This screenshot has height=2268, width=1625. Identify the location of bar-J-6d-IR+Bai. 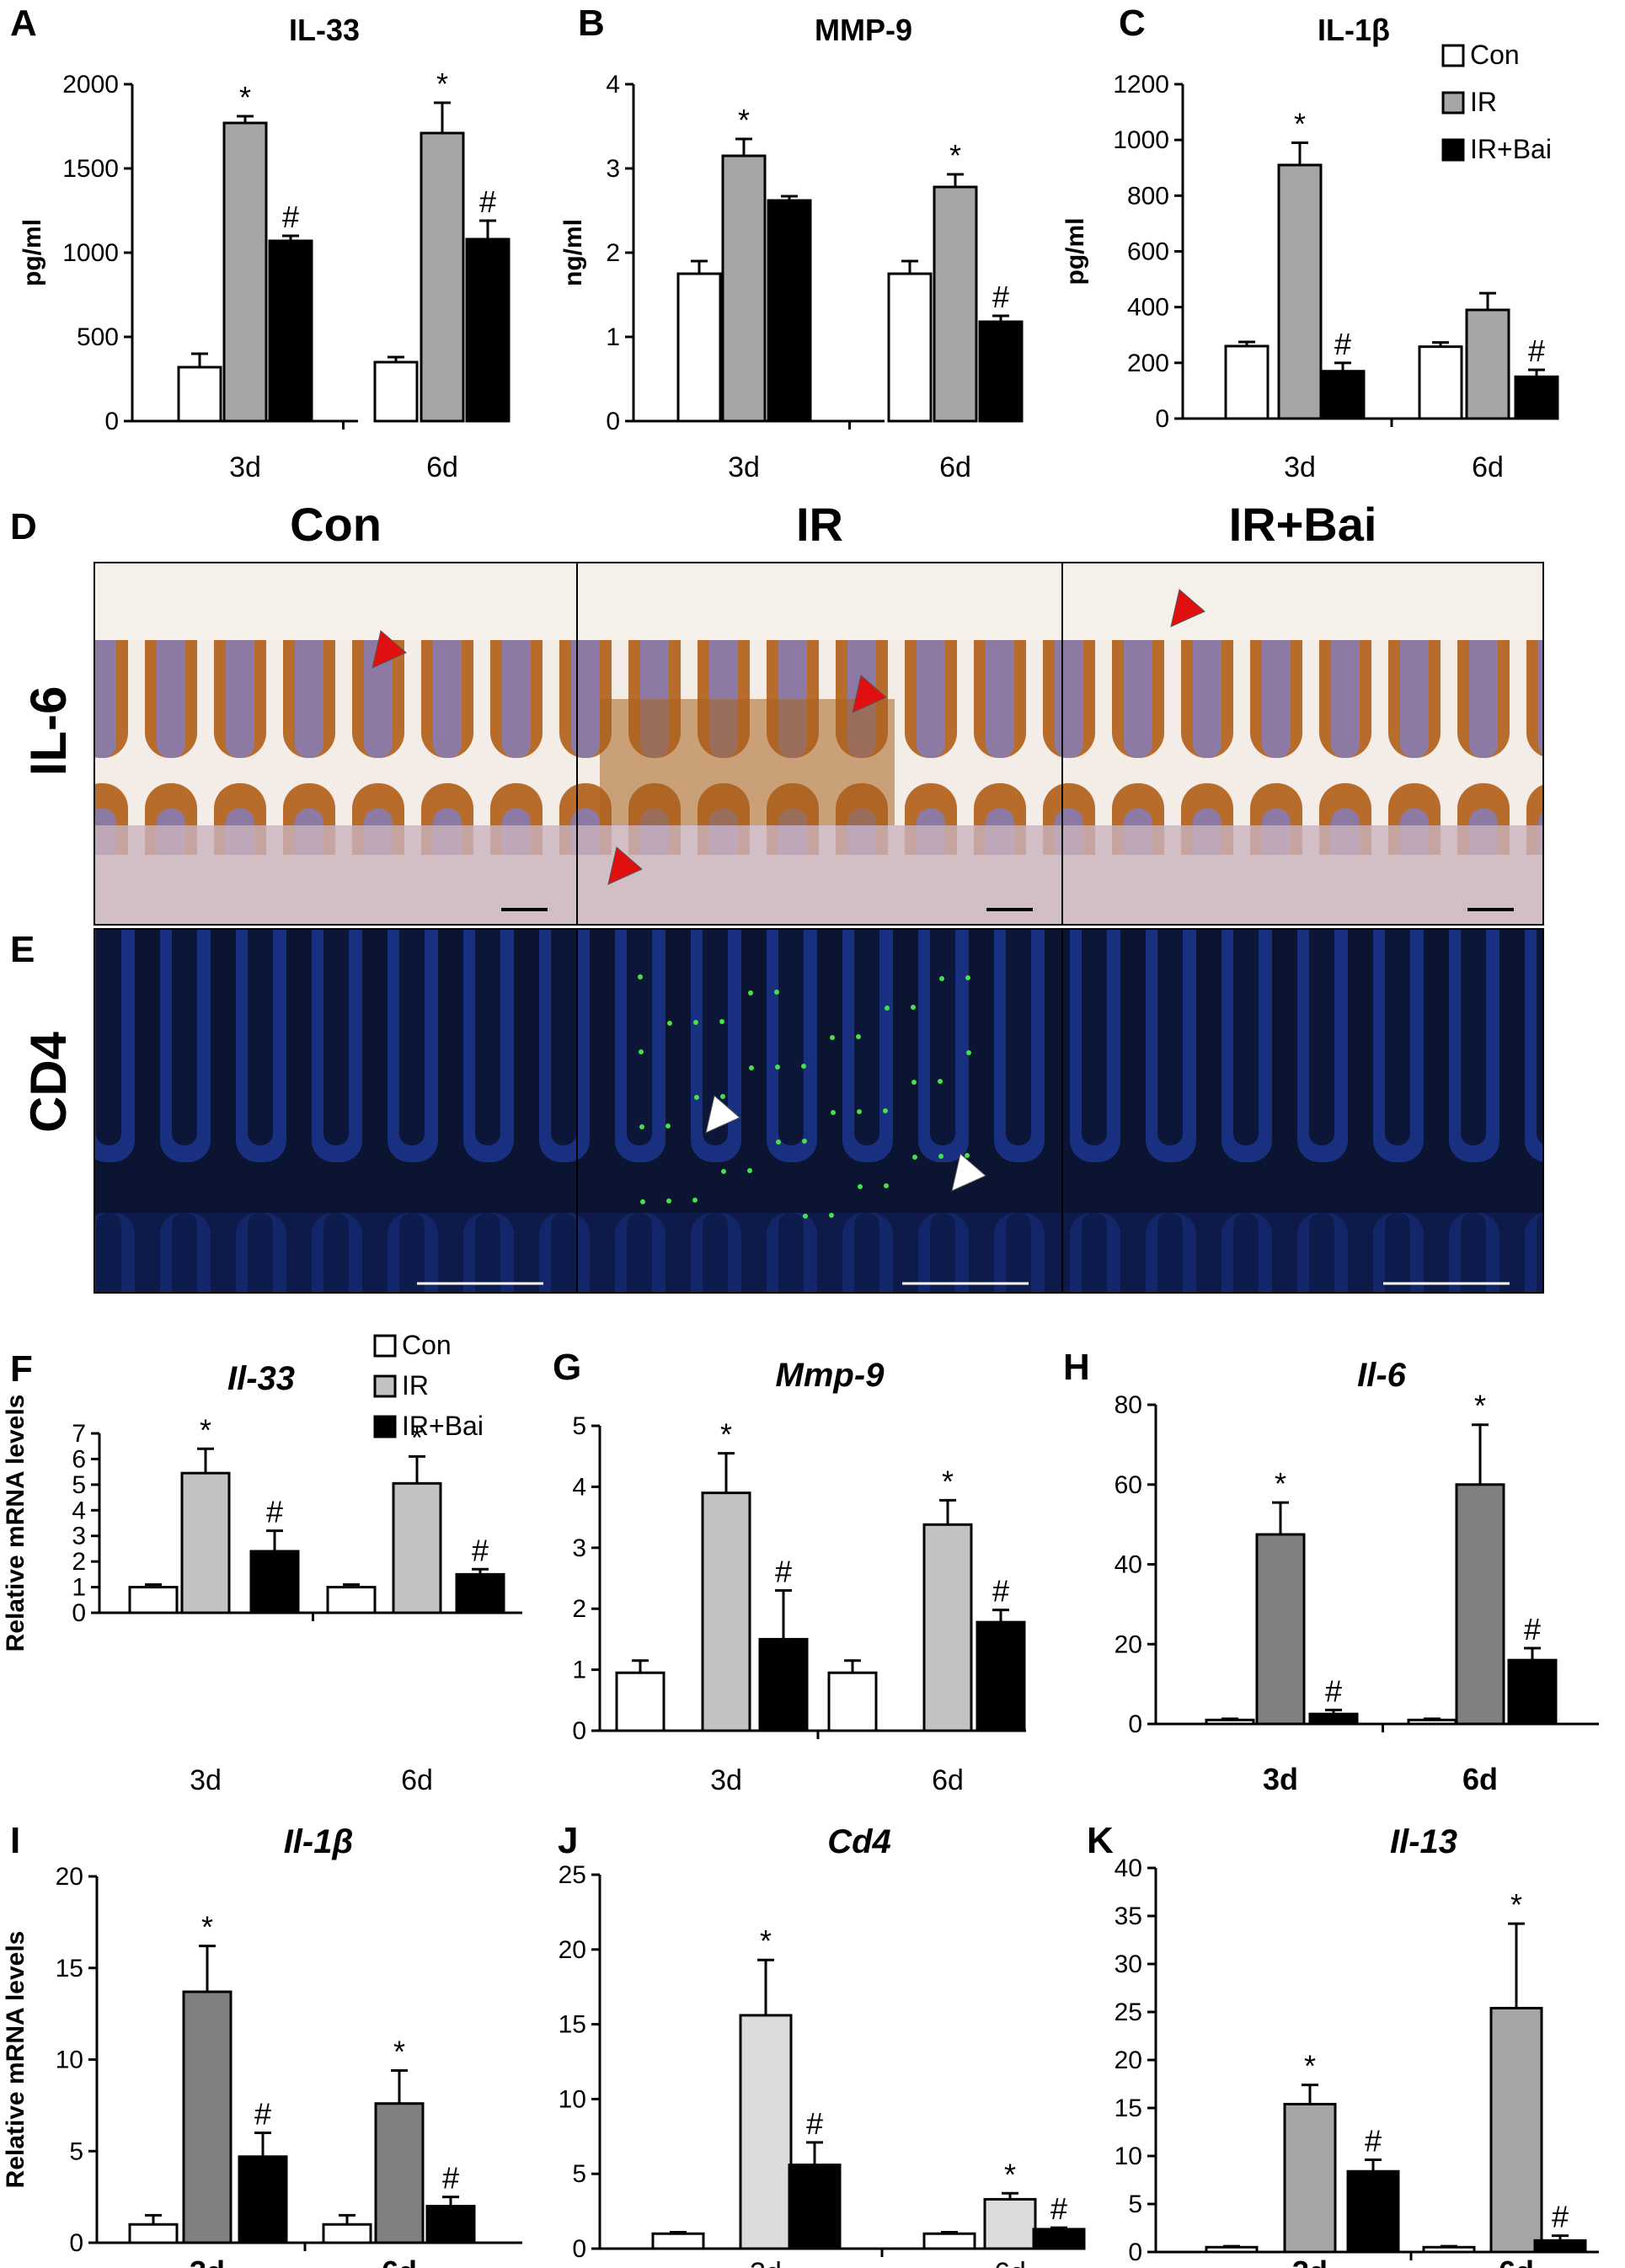
(1059, 2239).